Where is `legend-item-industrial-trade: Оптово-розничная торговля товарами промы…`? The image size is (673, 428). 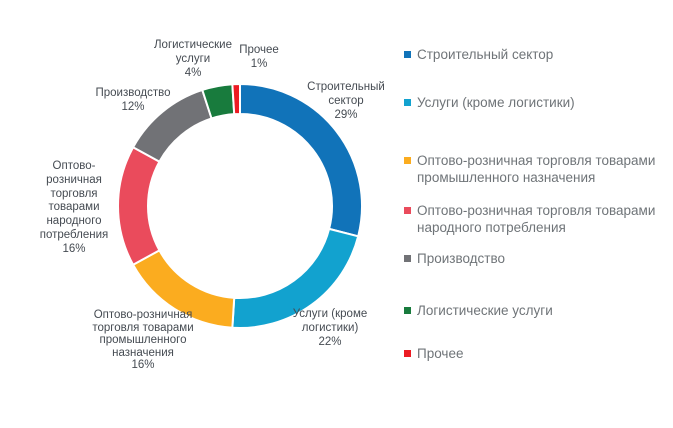 legend-item-industrial-trade: Оптово-розничная торговля товарами промы… is located at coordinates (530, 169).